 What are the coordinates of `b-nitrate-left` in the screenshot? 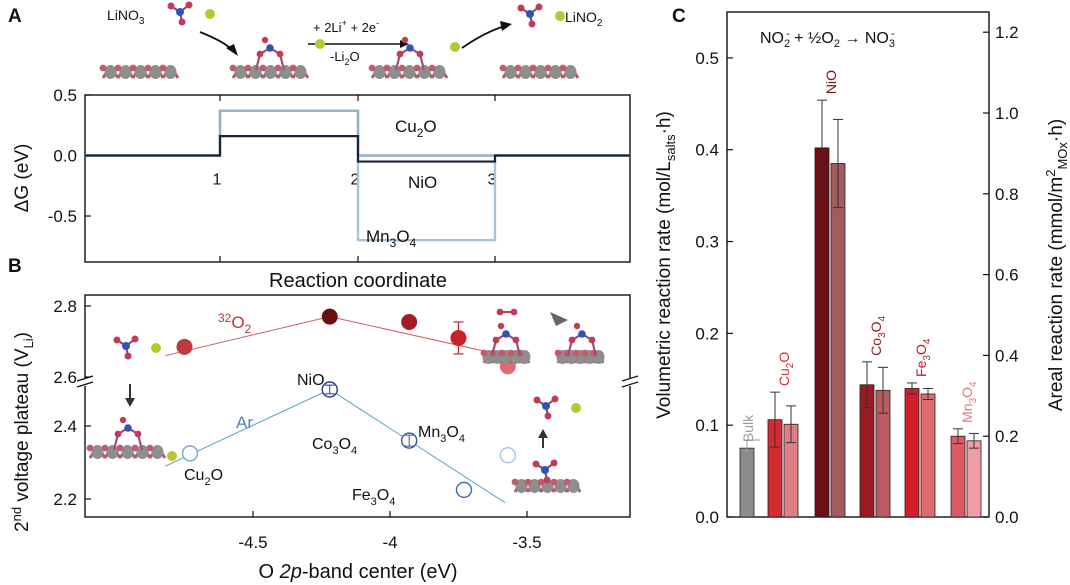 It's located at (137, 347).